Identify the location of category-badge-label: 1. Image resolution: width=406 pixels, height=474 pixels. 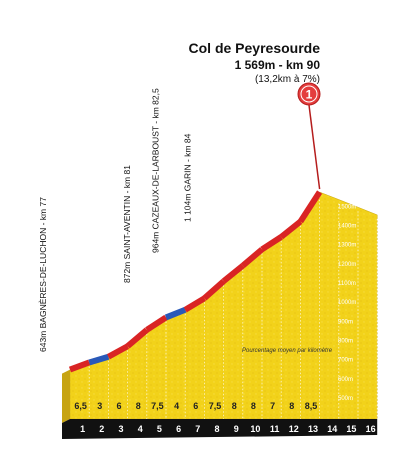
(309, 95).